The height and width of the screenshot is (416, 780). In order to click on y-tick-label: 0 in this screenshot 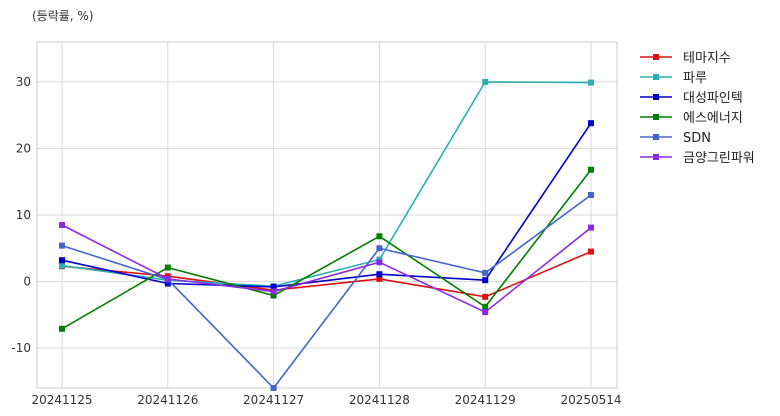, I will do `click(27, 282)`.